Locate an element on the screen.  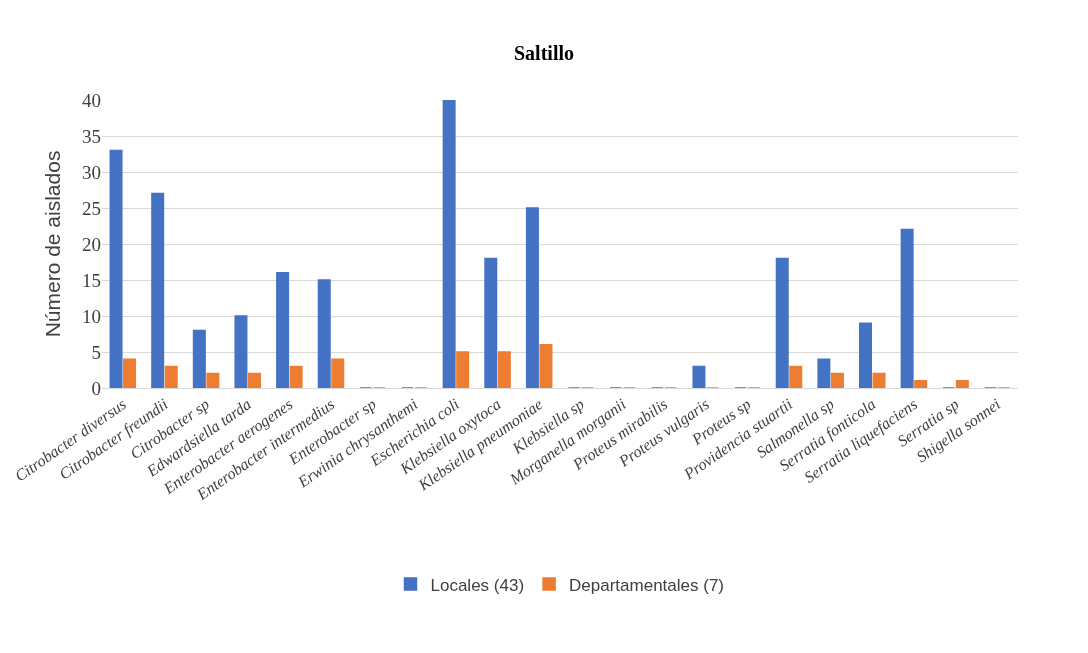
legend-label: Departamentales (7) is located at coordinates (647, 585).